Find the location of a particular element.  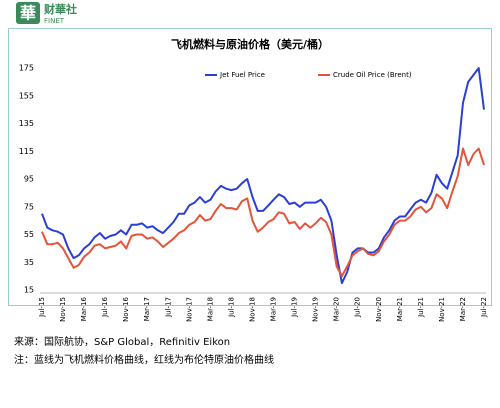

x-tick-label: Jul-18 is located at coordinates (231, 307).